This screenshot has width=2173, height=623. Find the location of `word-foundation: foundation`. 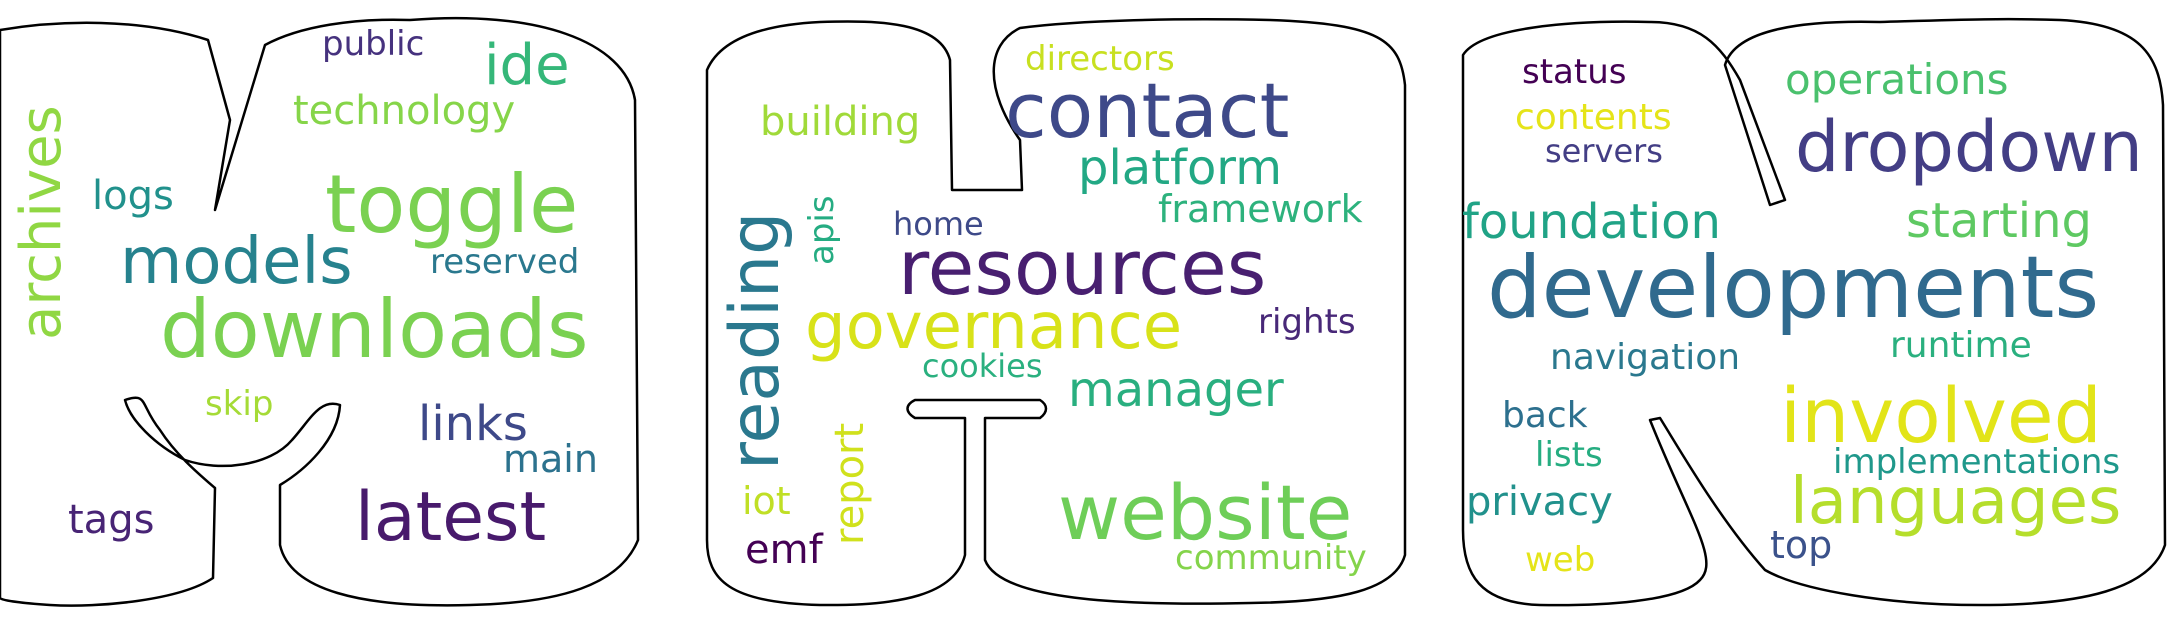

word-foundation: foundation is located at coordinates (1591, 222).